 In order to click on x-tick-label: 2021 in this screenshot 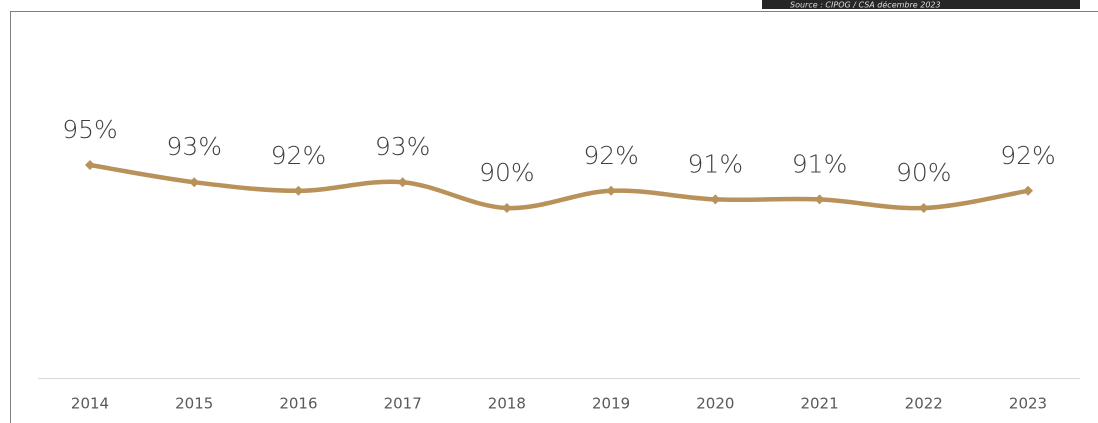, I will do `click(819, 404)`.